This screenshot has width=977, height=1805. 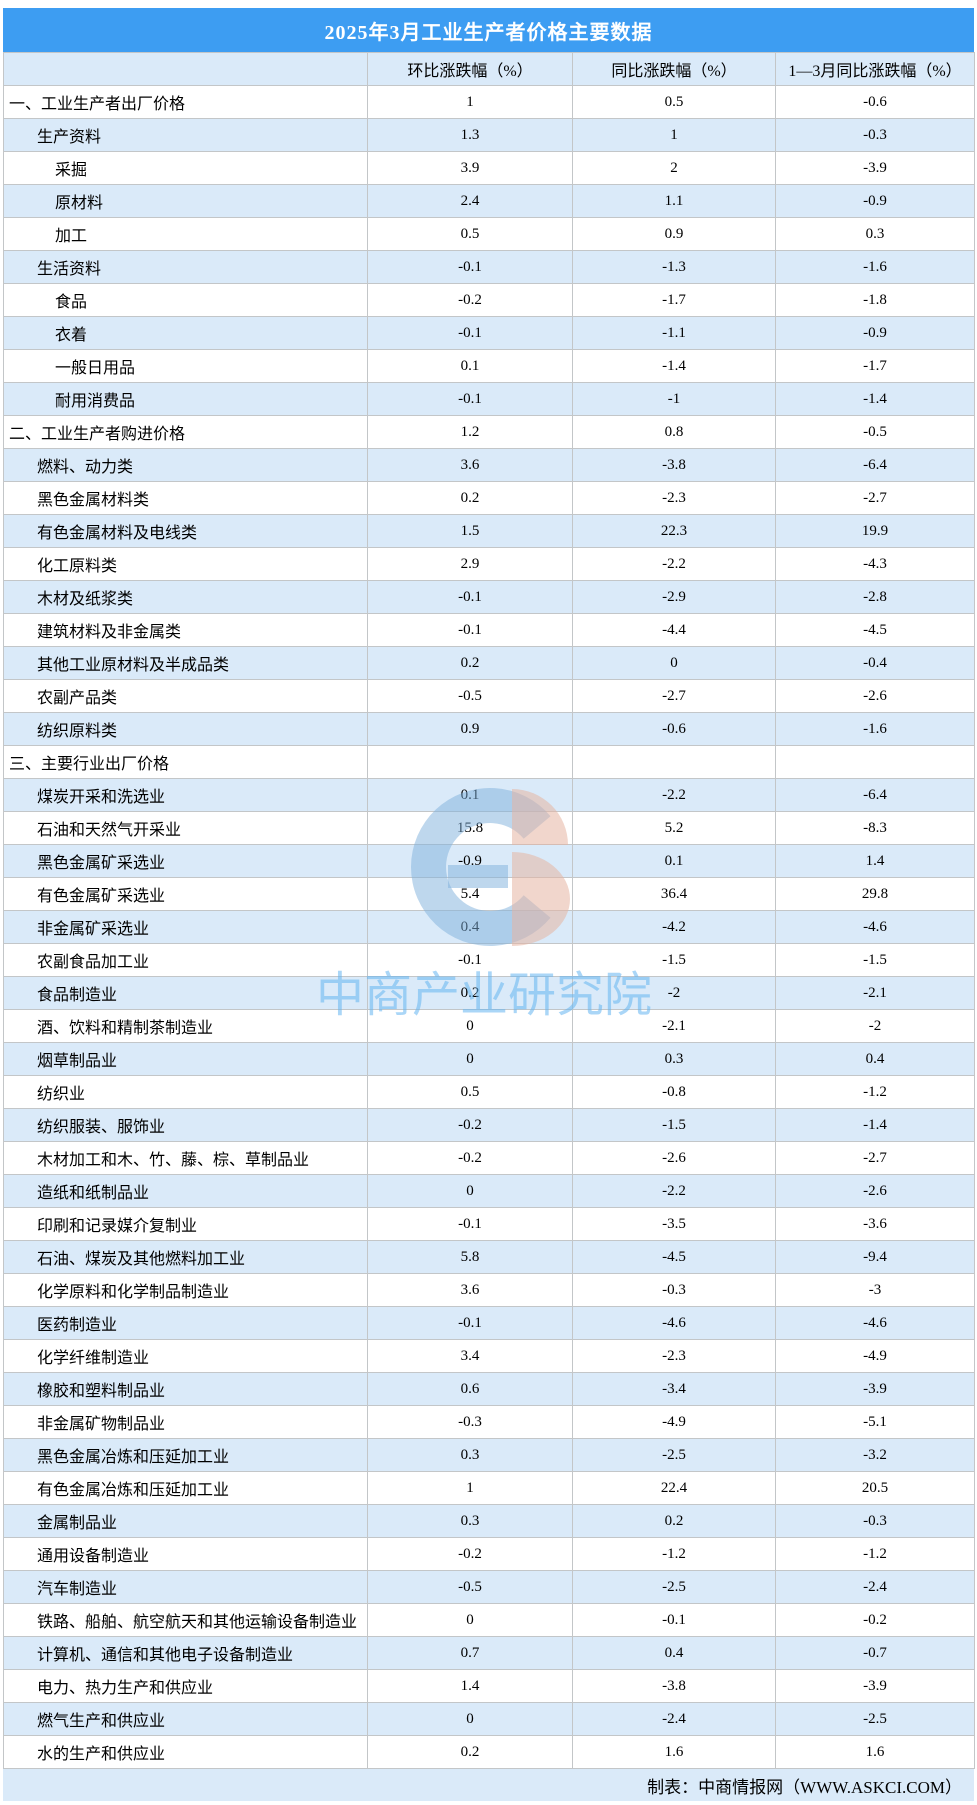 What do you see at coordinates (875, 1620) in the screenshot?
I see `ytd-yoy-value: -0.2` at bounding box center [875, 1620].